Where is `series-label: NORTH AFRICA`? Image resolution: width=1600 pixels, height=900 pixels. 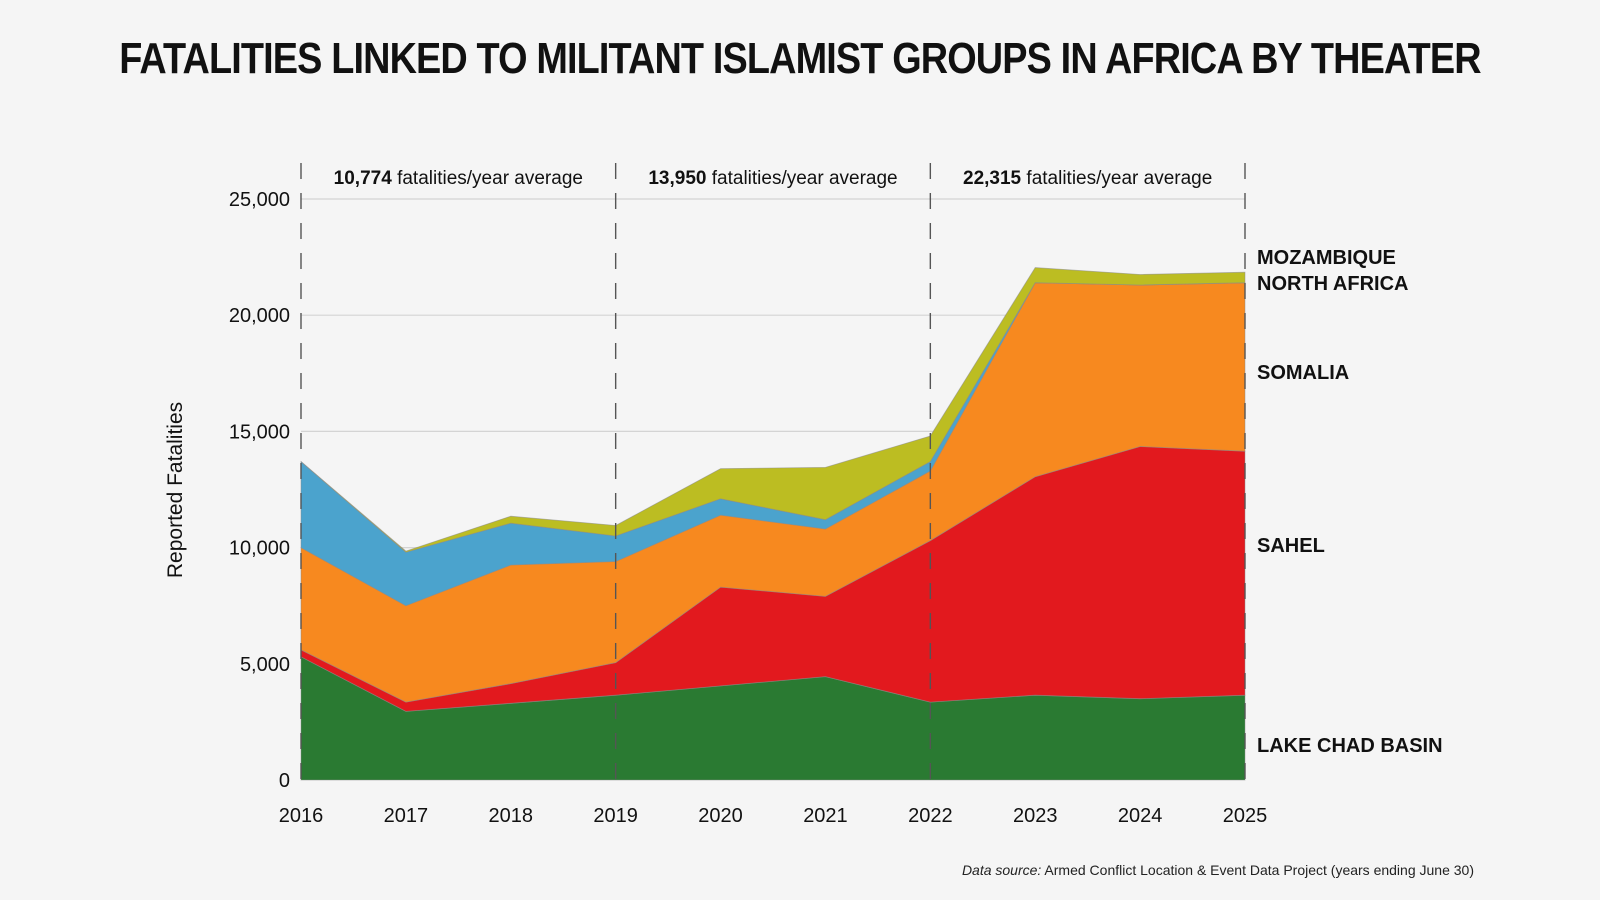 series-label: NORTH AFRICA is located at coordinates (1332, 284).